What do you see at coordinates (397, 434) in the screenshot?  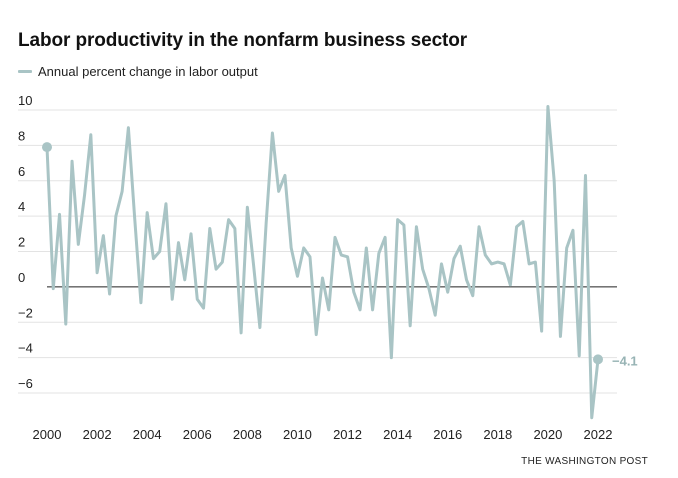 I see `x-tick-label: 2014` at bounding box center [397, 434].